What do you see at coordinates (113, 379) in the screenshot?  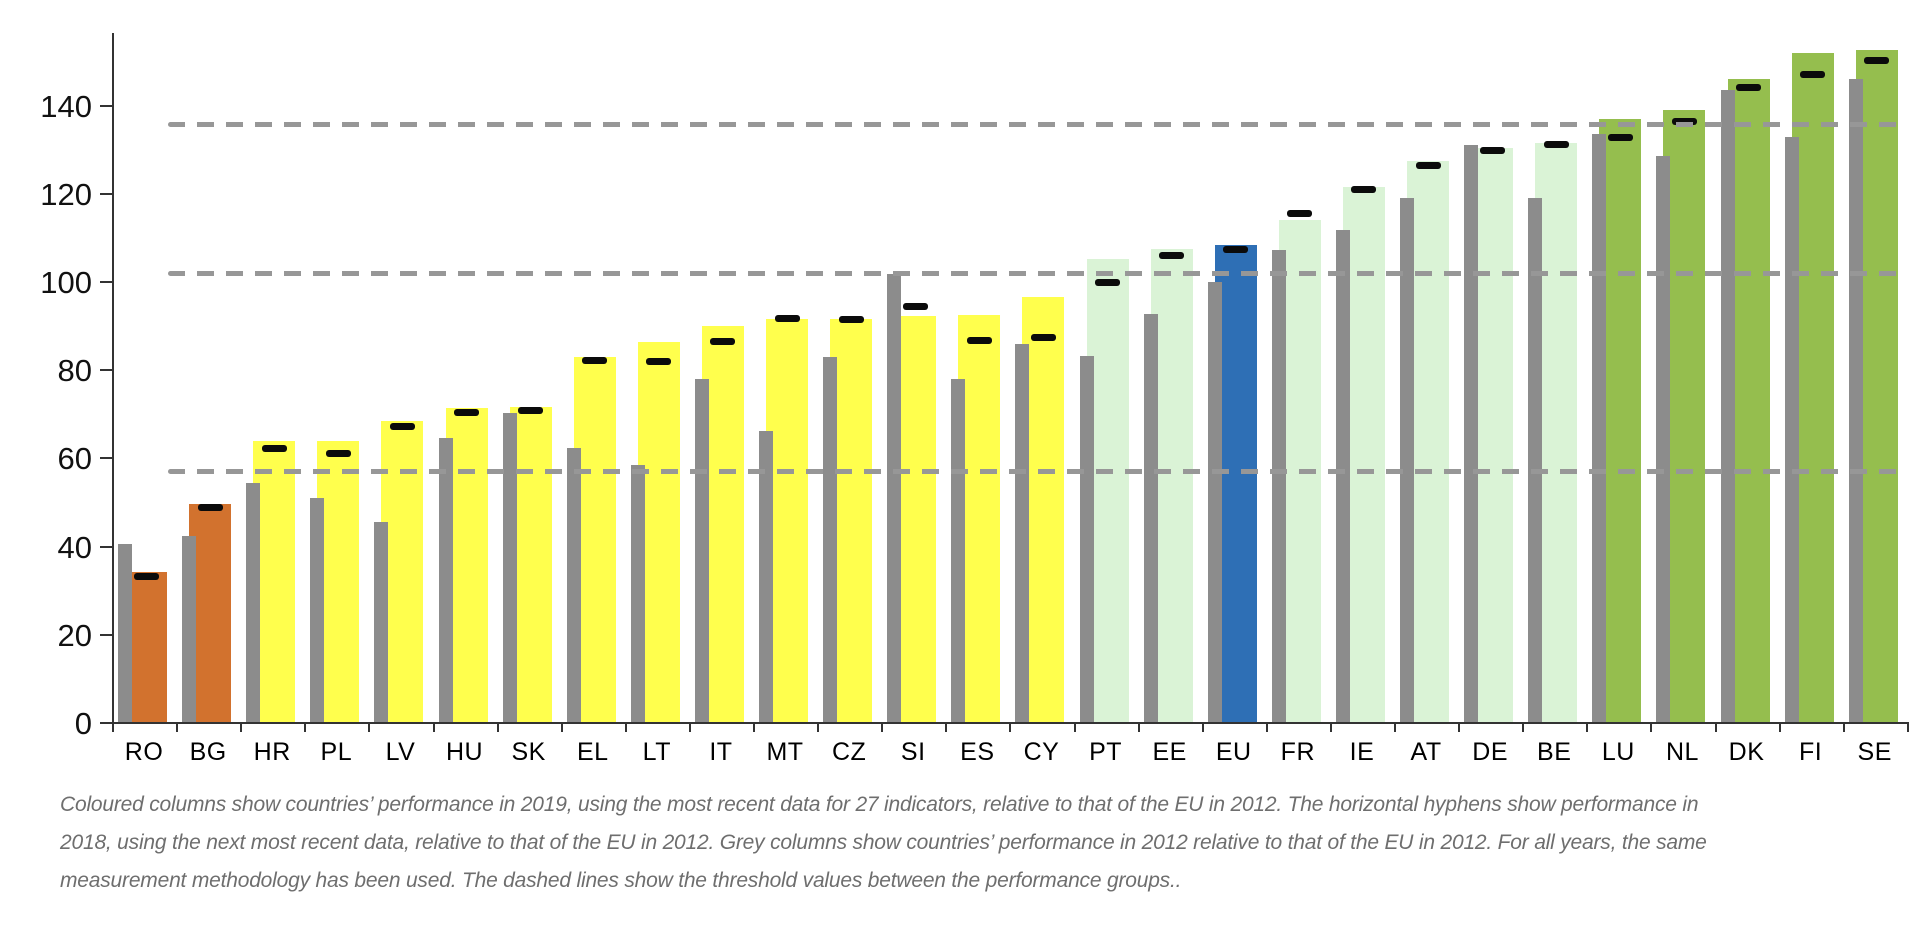 I see `axis-y` at bounding box center [113, 379].